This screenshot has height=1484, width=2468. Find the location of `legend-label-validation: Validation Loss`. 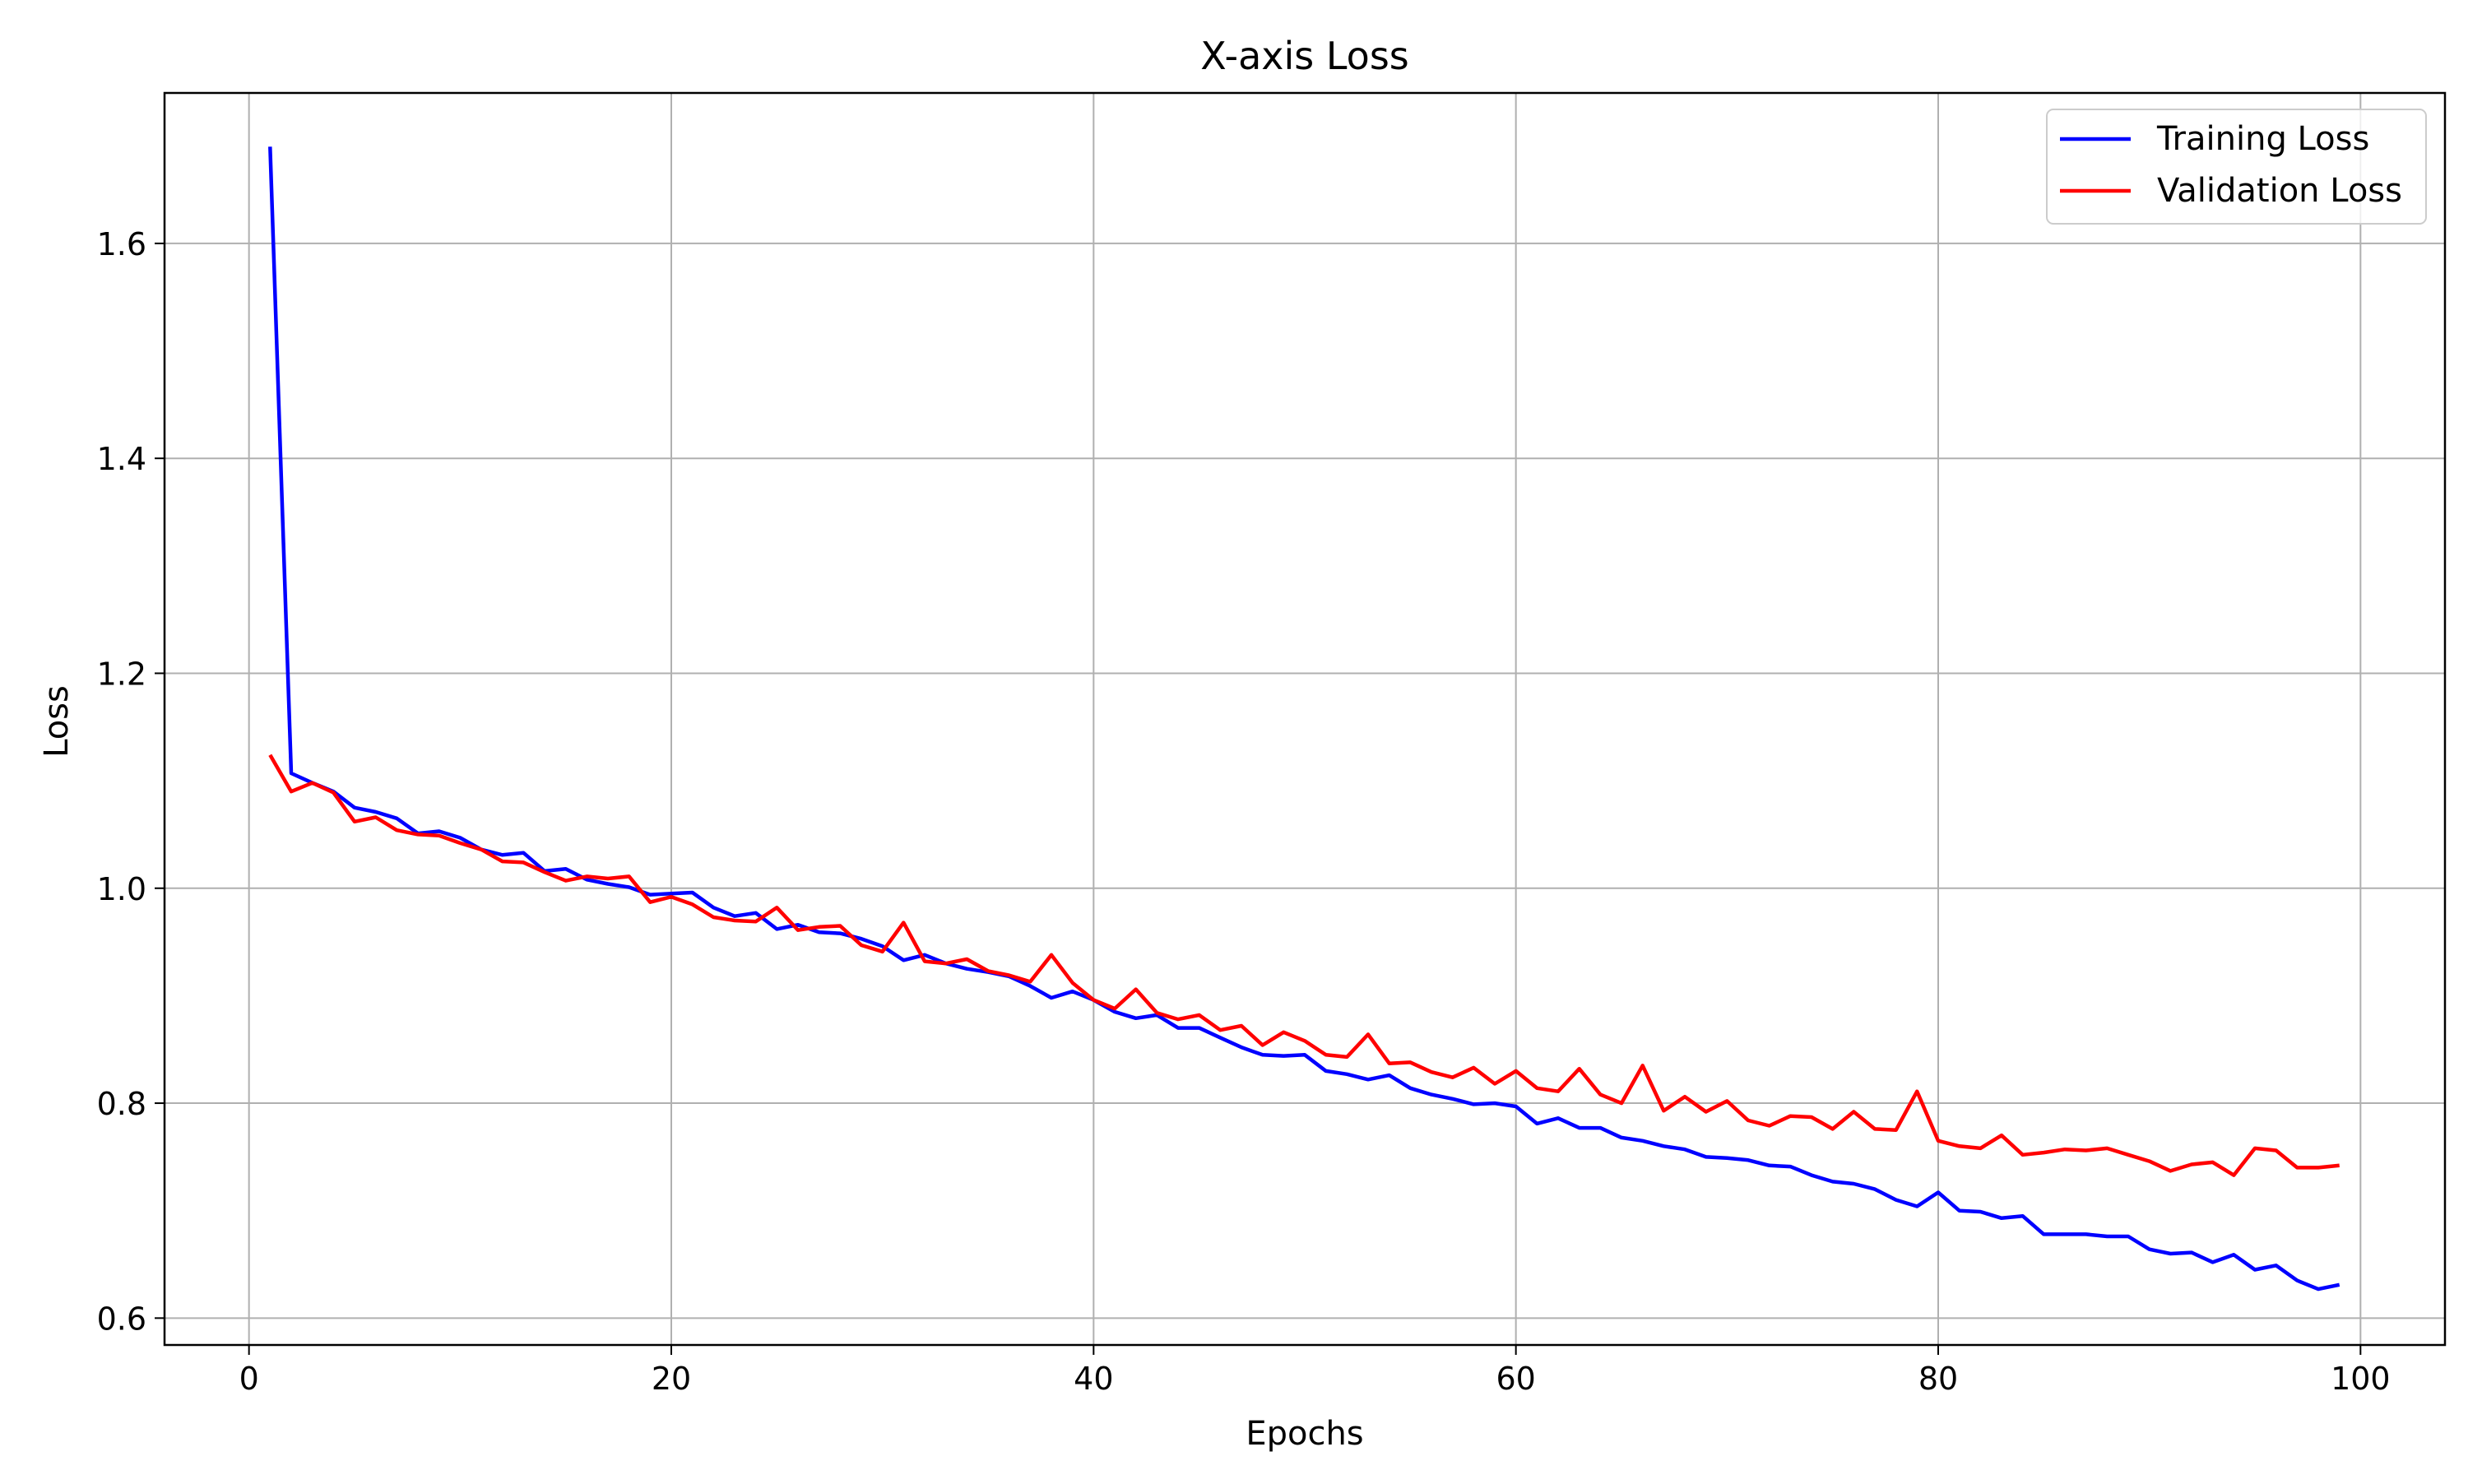

legend-label-validation: Validation Loss is located at coordinates (2279, 191).